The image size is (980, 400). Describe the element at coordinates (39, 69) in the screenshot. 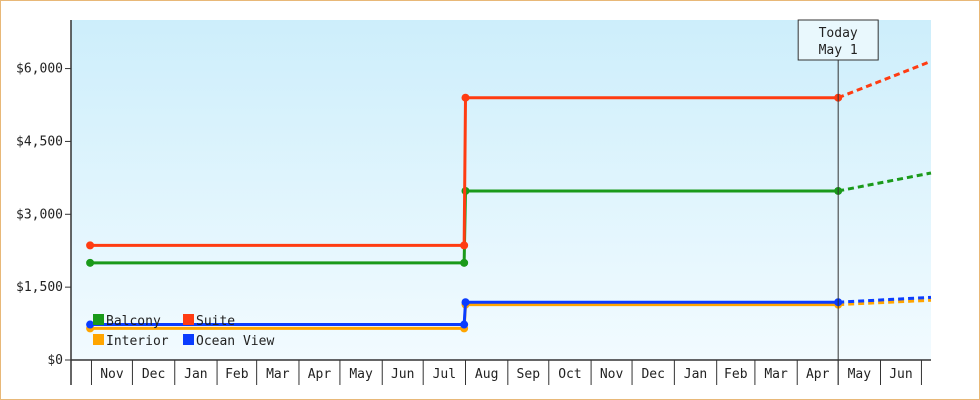

I see `y-tick-label: $6,000` at that location.